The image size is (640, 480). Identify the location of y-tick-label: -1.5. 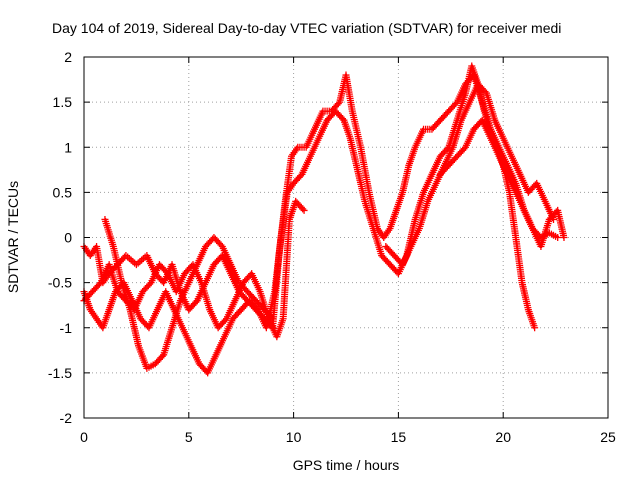
(60, 373).